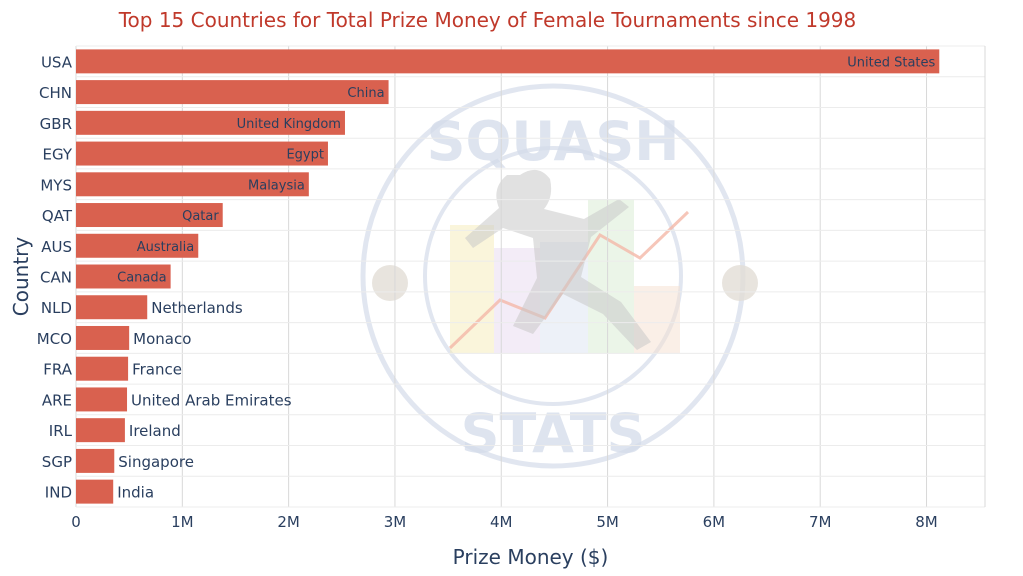  Describe the element at coordinates (202, 153) in the screenshot. I see `bar-egy` at that location.